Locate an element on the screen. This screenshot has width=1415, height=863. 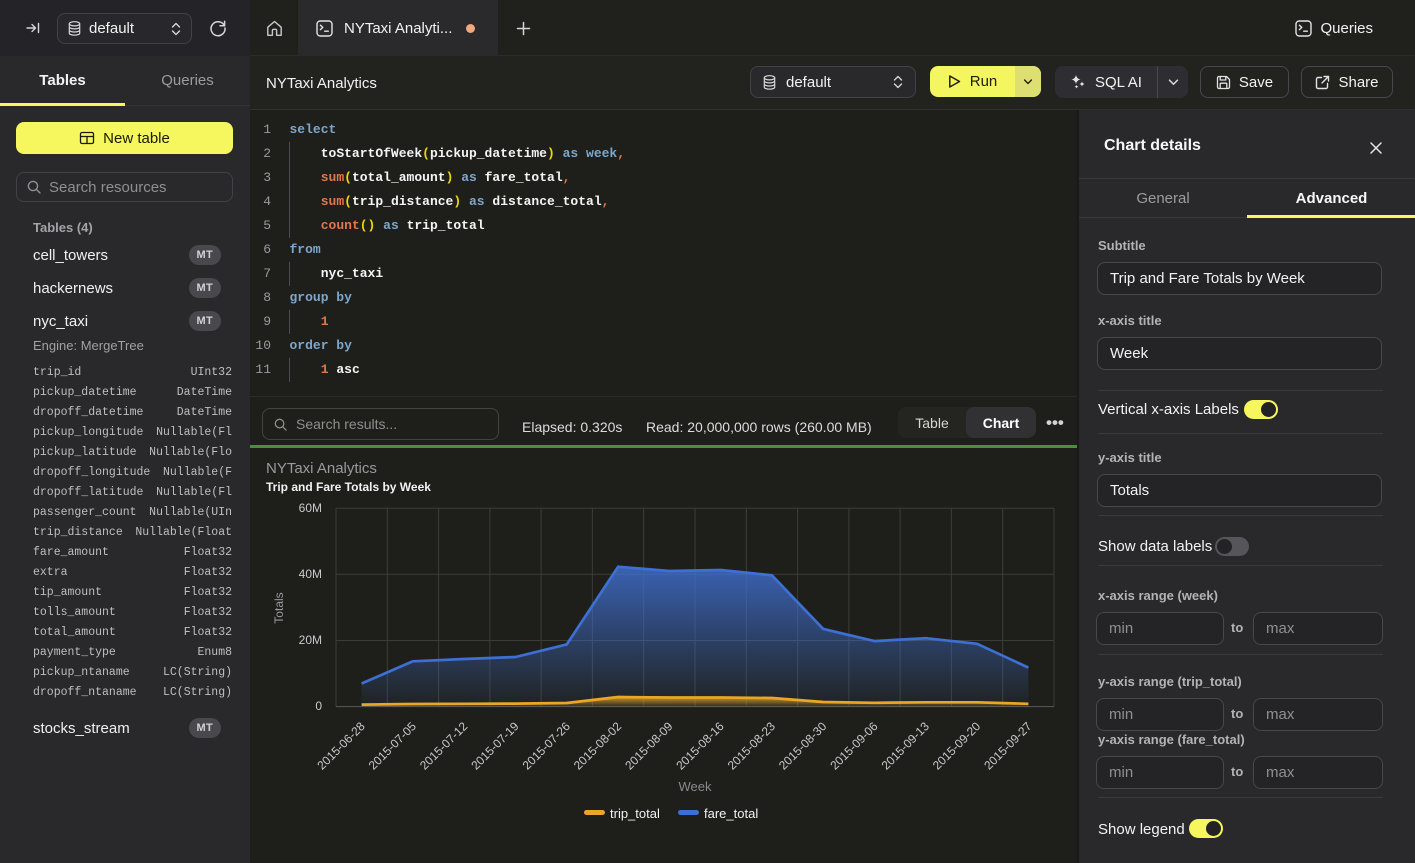
svg-text: 0 is located at coordinates (318, 706).